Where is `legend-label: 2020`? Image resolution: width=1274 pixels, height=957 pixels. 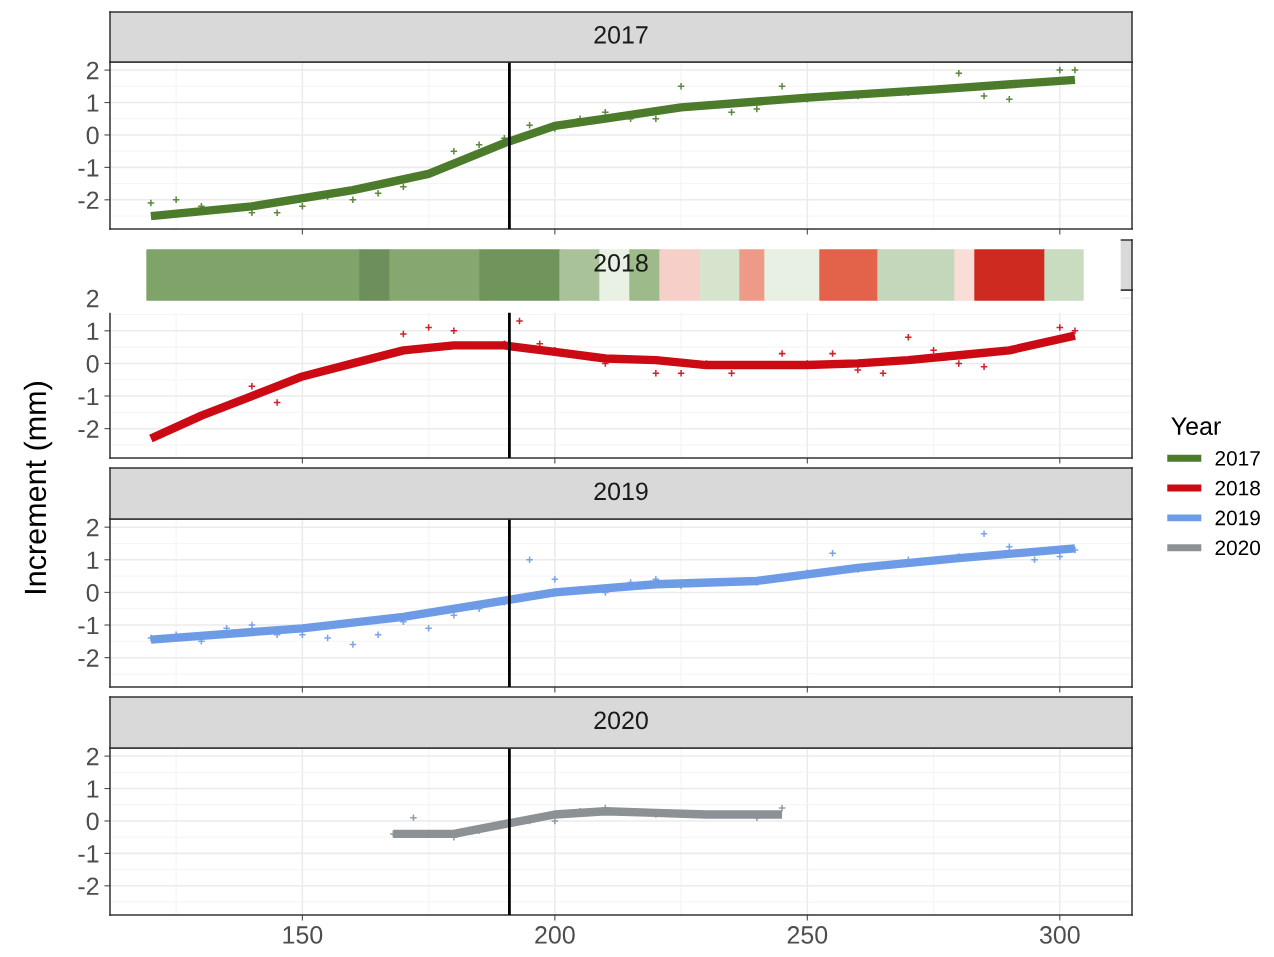
legend-label: 2020 is located at coordinates (1238, 548).